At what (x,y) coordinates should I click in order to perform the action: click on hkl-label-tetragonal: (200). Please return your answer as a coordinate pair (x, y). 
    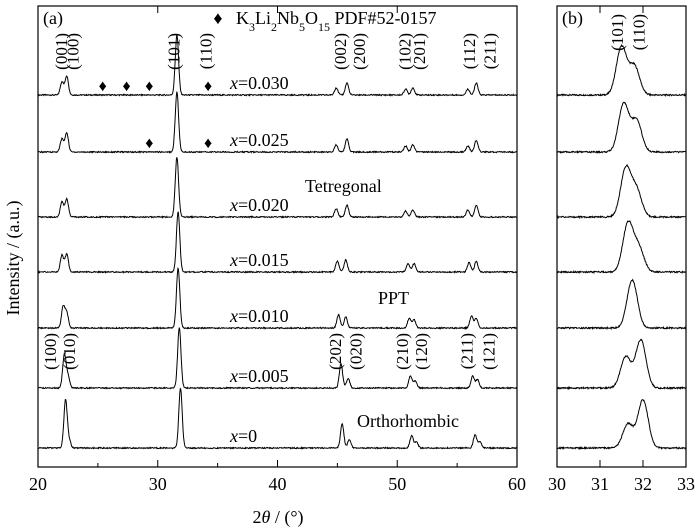
    Looking at the image, I should click on (359, 51).